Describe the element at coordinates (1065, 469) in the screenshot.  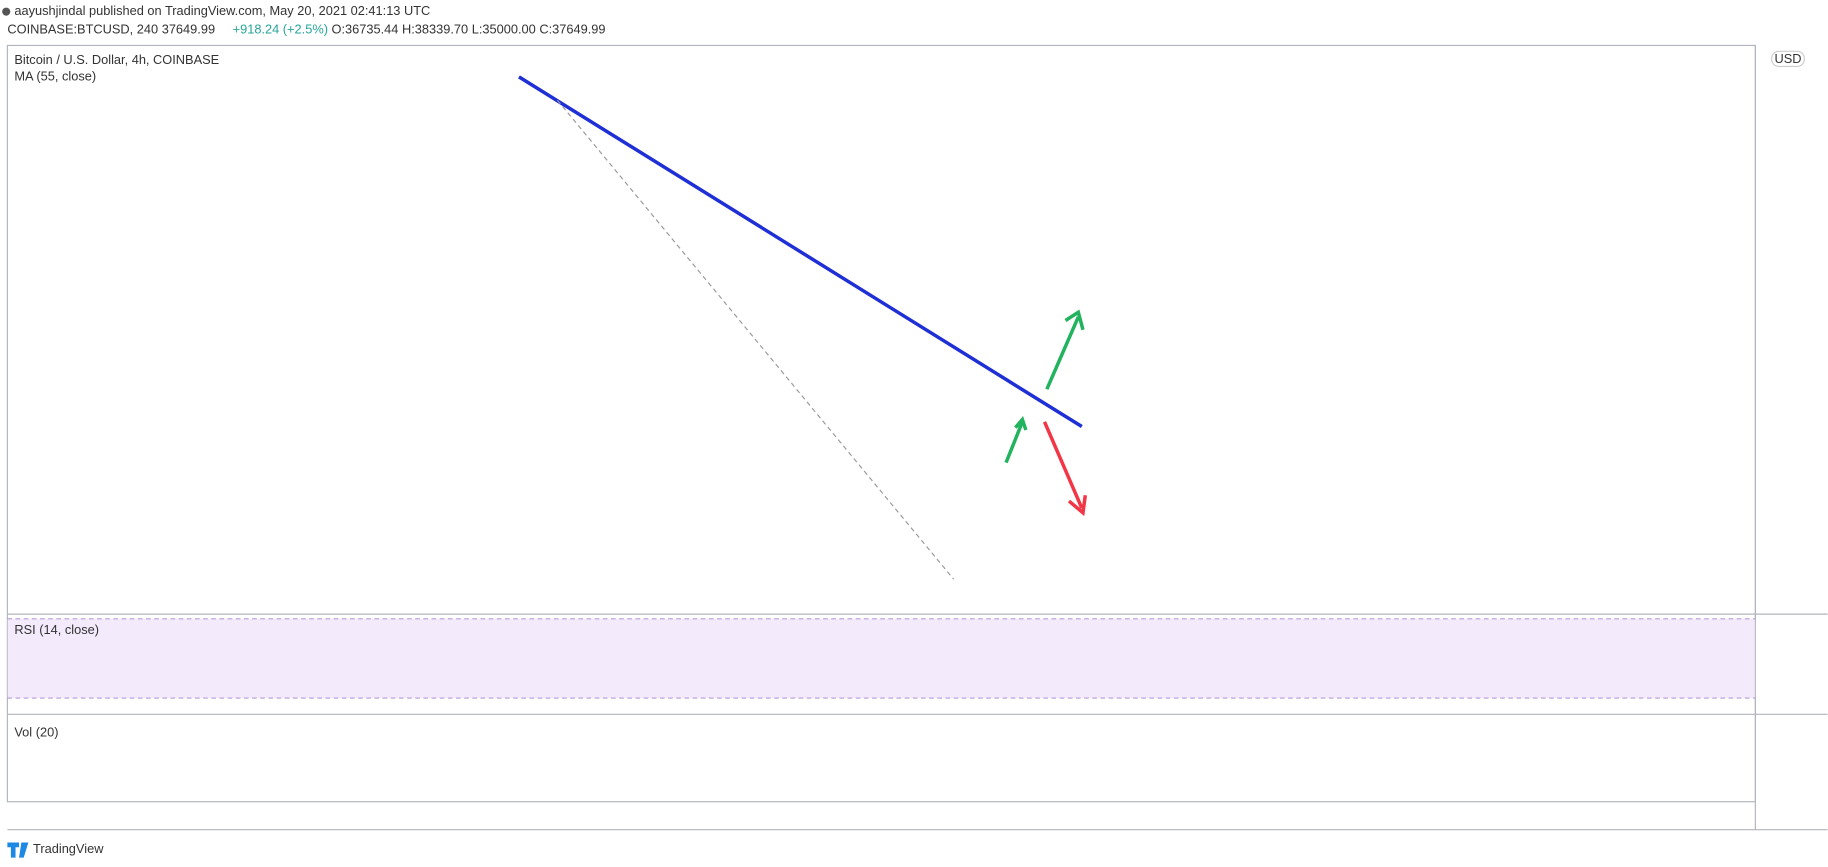
I see `arrow-down` at that location.